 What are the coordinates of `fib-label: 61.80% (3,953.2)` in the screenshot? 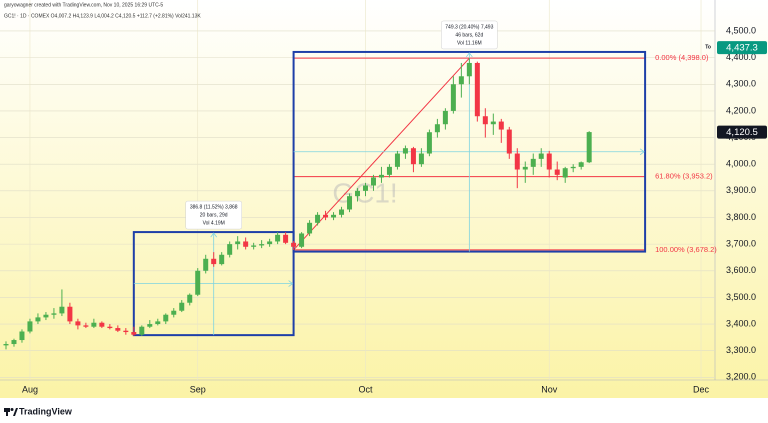 It's located at (684, 176).